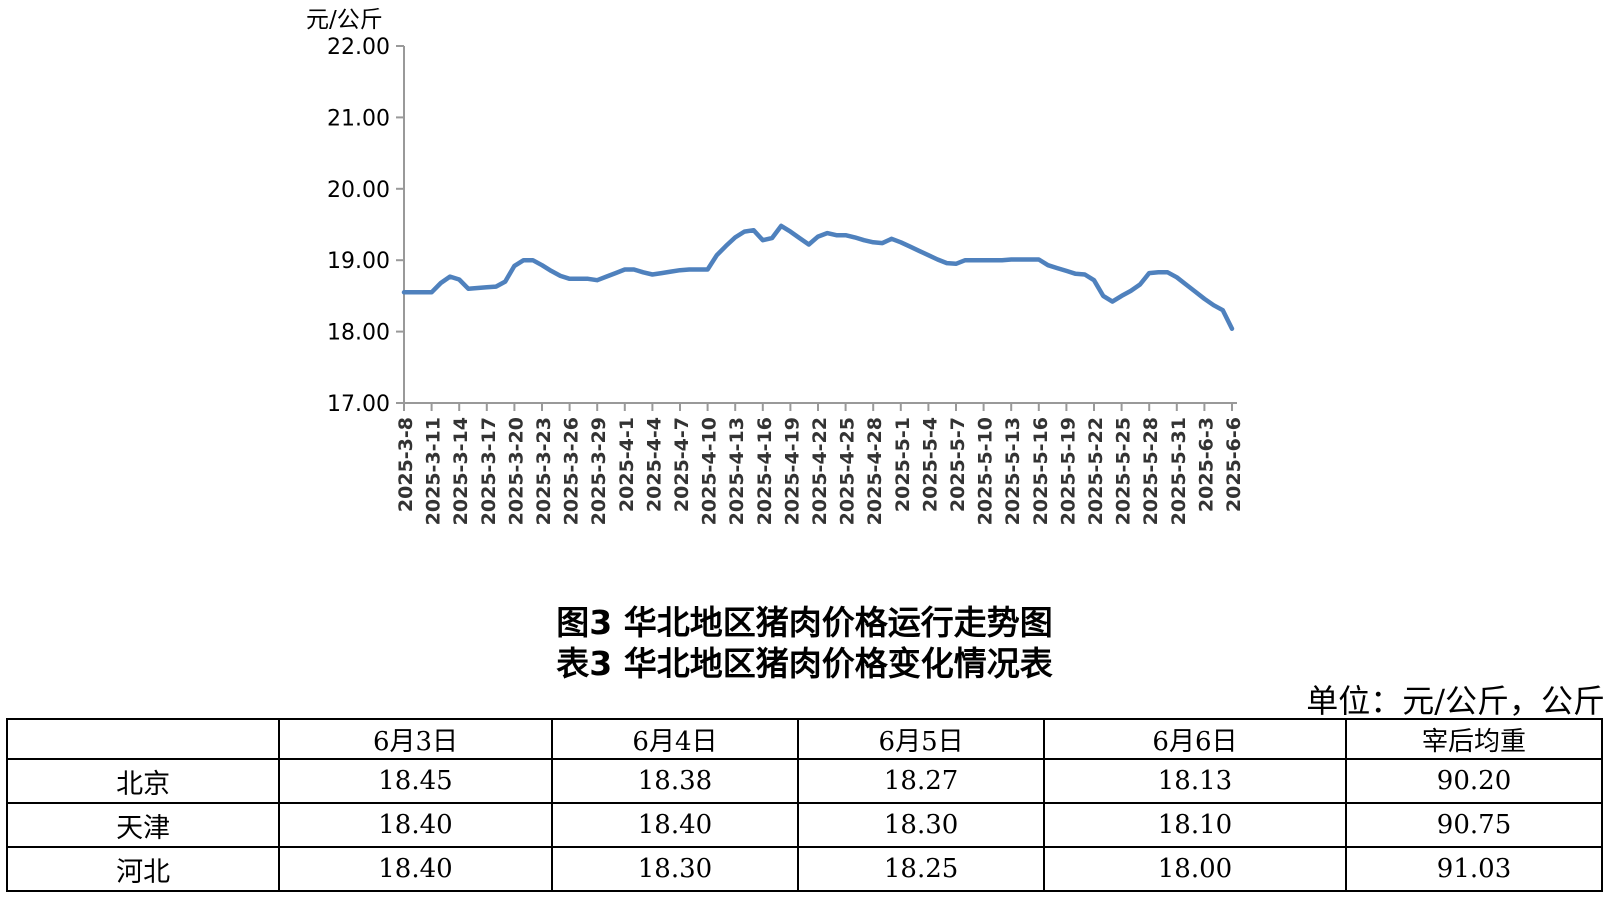 Image resolution: width=1609 pixels, height=905 pixels. Describe the element at coordinates (820, 471) in the screenshot. I see `x-tick-label: 2025-4-22` at that location.